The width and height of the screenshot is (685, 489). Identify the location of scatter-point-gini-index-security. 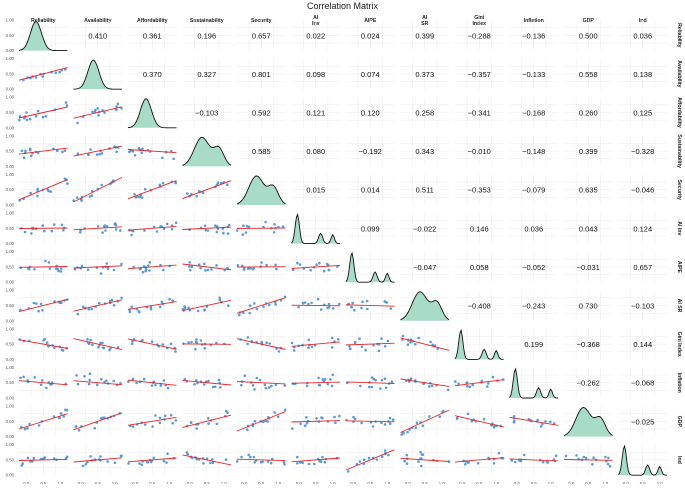
(248, 337).